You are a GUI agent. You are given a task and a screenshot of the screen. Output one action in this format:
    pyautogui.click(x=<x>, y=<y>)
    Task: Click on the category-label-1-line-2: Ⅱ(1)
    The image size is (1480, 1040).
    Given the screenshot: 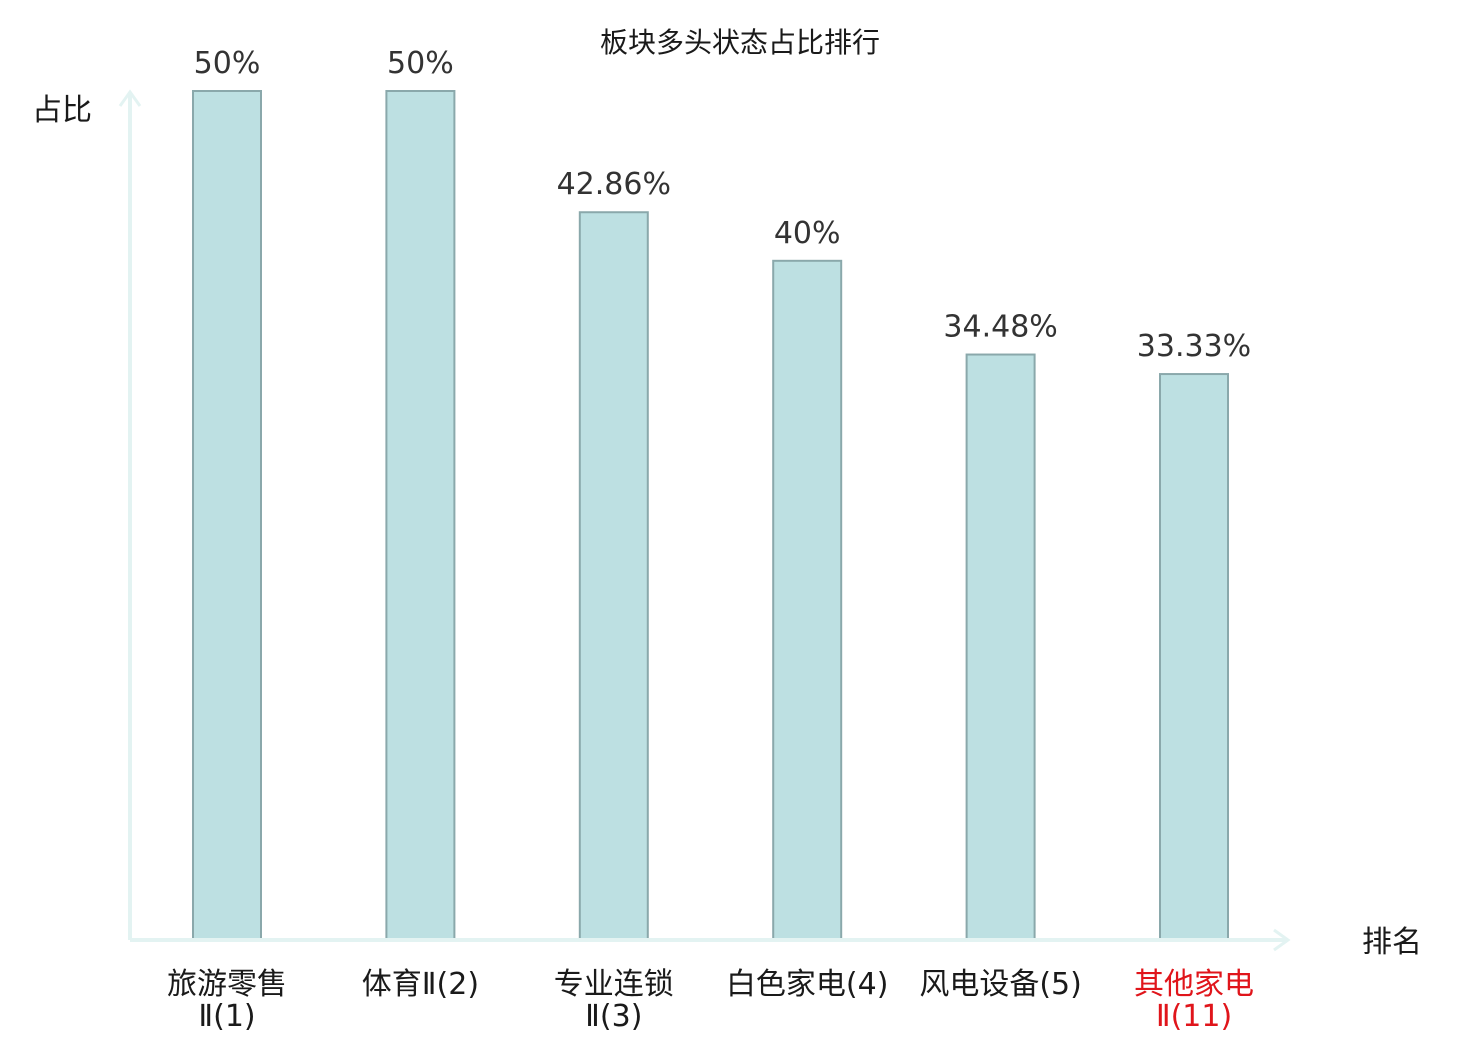 What is the action you would take?
    pyautogui.click(x=226, y=1016)
    